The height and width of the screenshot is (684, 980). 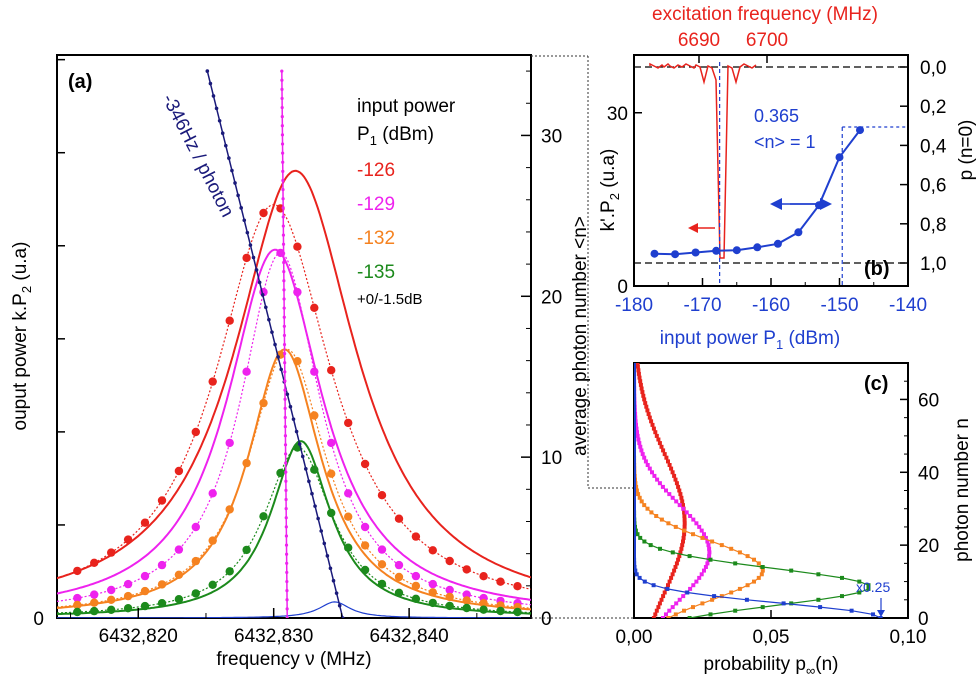 What do you see at coordinates (908, 637) in the screenshot?
I see `c-xtick-label: 0,10` at bounding box center [908, 637].